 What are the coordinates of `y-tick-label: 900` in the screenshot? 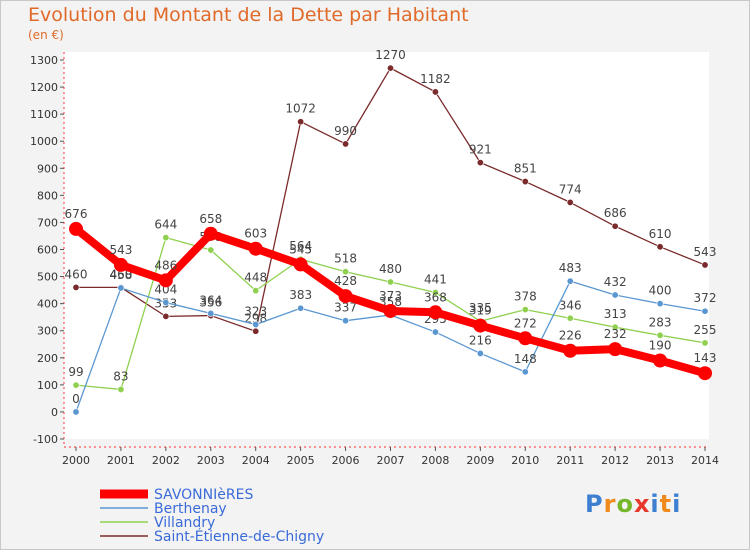 It's located at (47, 168).